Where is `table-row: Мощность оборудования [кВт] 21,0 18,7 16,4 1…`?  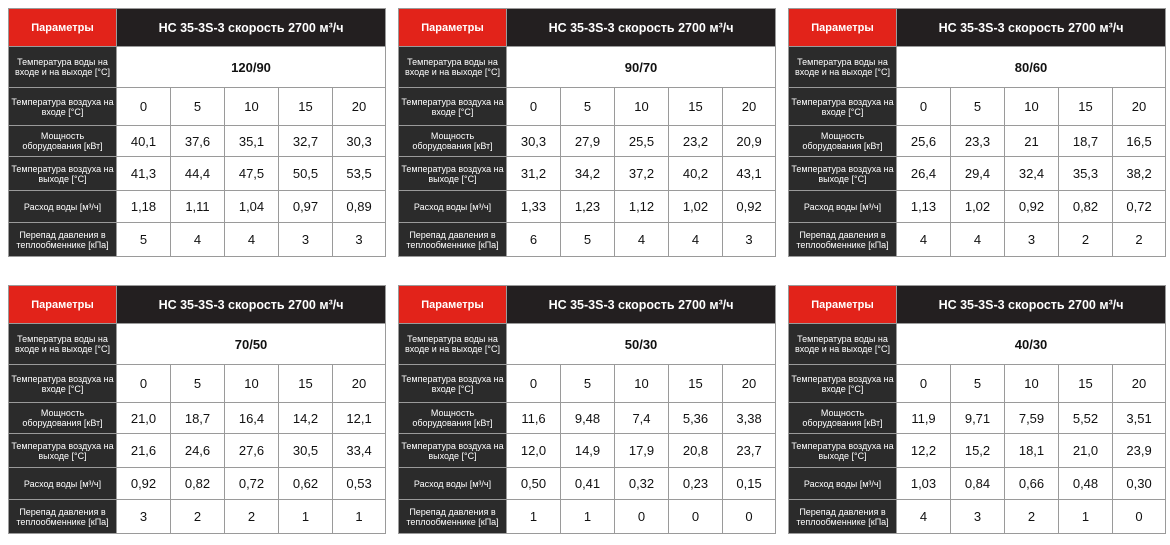
table-row: Мощность оборудования [кВт] 21,0 18,7 16,4 1… is located at coordinates (197, 418).